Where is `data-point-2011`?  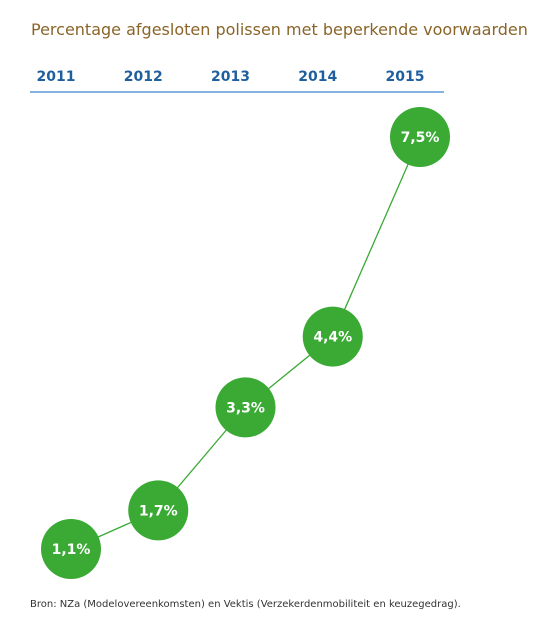 data-point-2011 is located at coordinates (71, 549).